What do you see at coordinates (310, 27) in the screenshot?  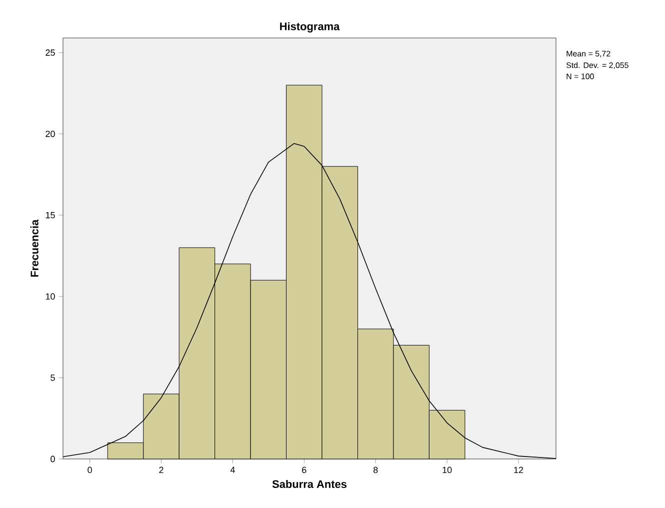 I see `chart-title: Histograma` at bounding box center [310, 27].